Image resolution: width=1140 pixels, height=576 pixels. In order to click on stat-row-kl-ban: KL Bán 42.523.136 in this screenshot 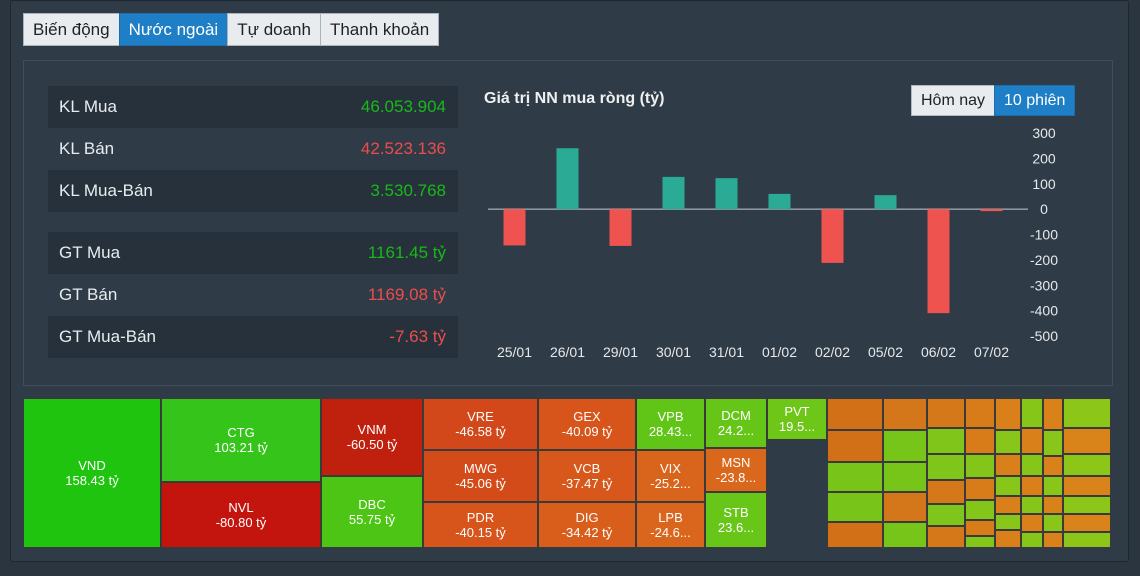, I will do `click(253, 149)`.